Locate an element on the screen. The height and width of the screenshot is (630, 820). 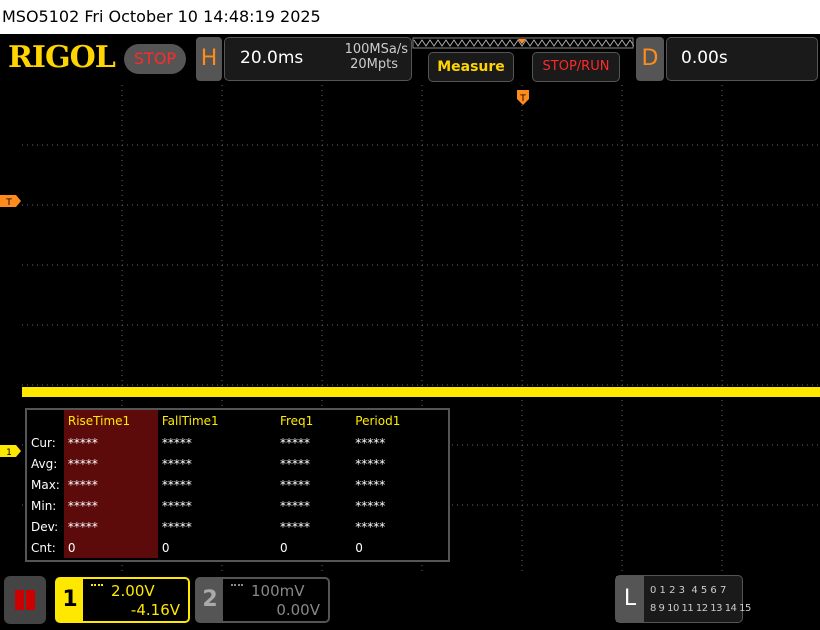
channel-offset: -4.16V is located at coordinates (155, 610).